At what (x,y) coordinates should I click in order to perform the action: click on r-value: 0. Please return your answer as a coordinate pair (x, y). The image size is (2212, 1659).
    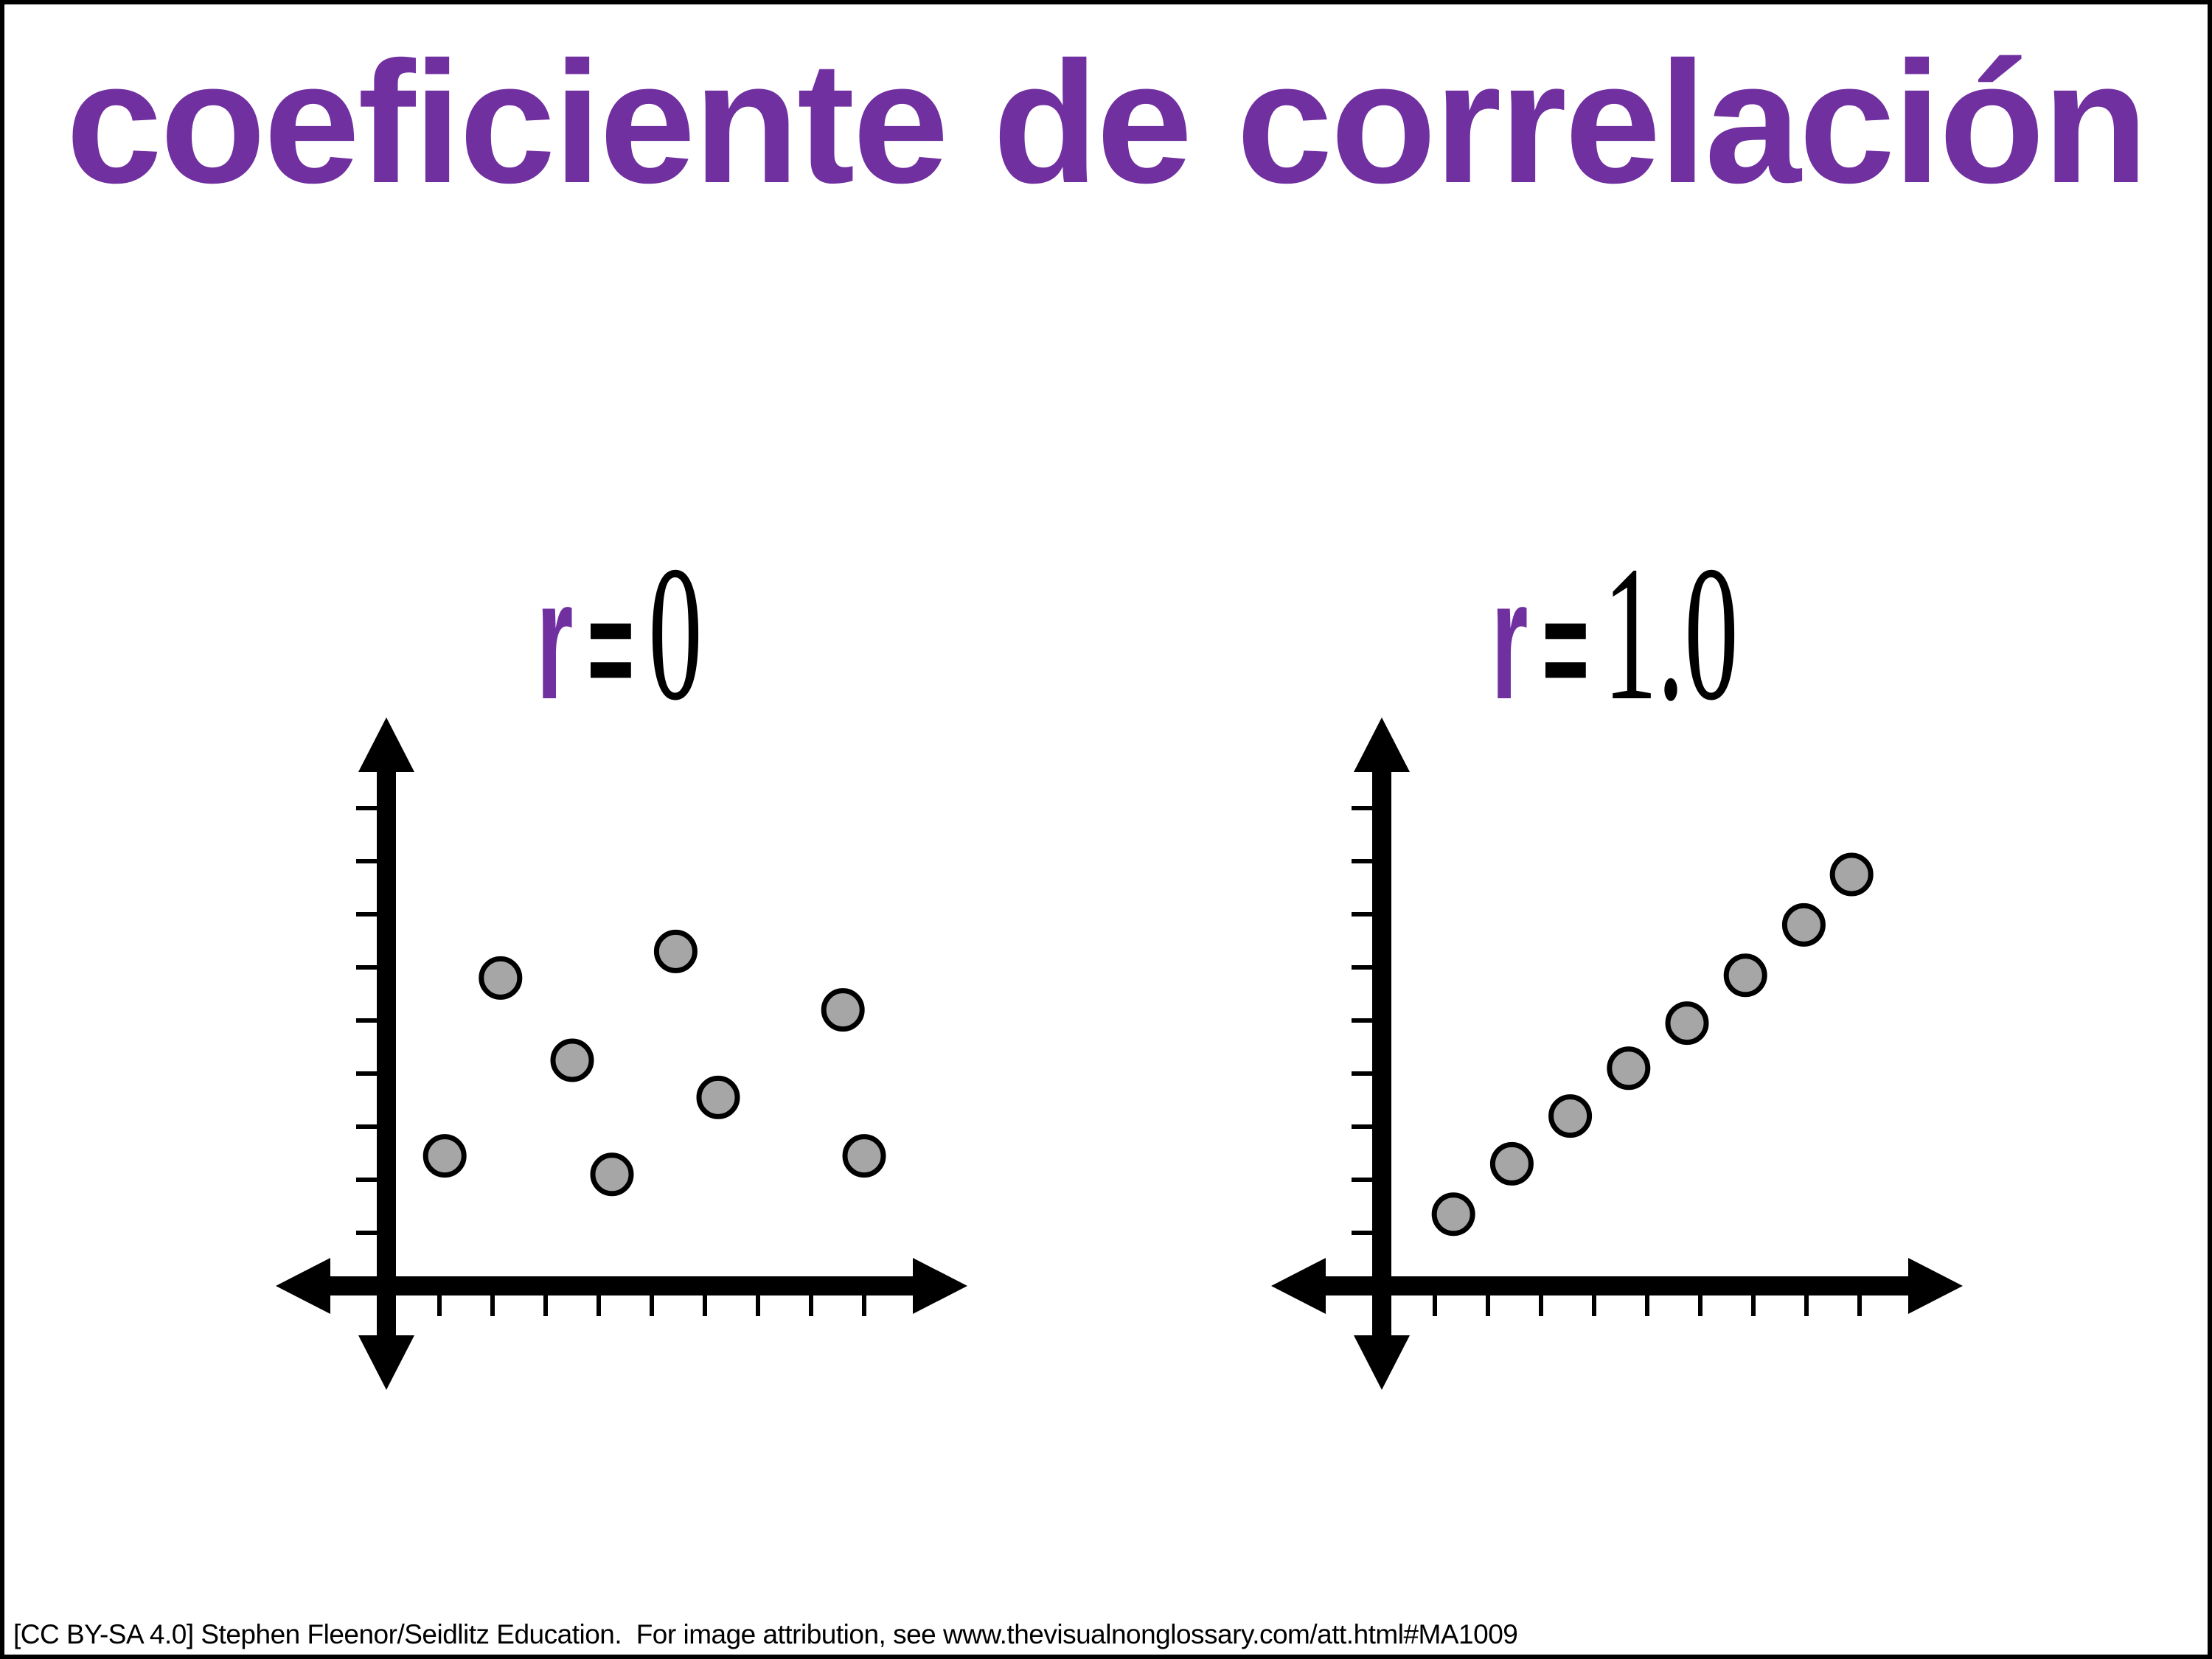
    Looking at the image, I should click on (675, 633).